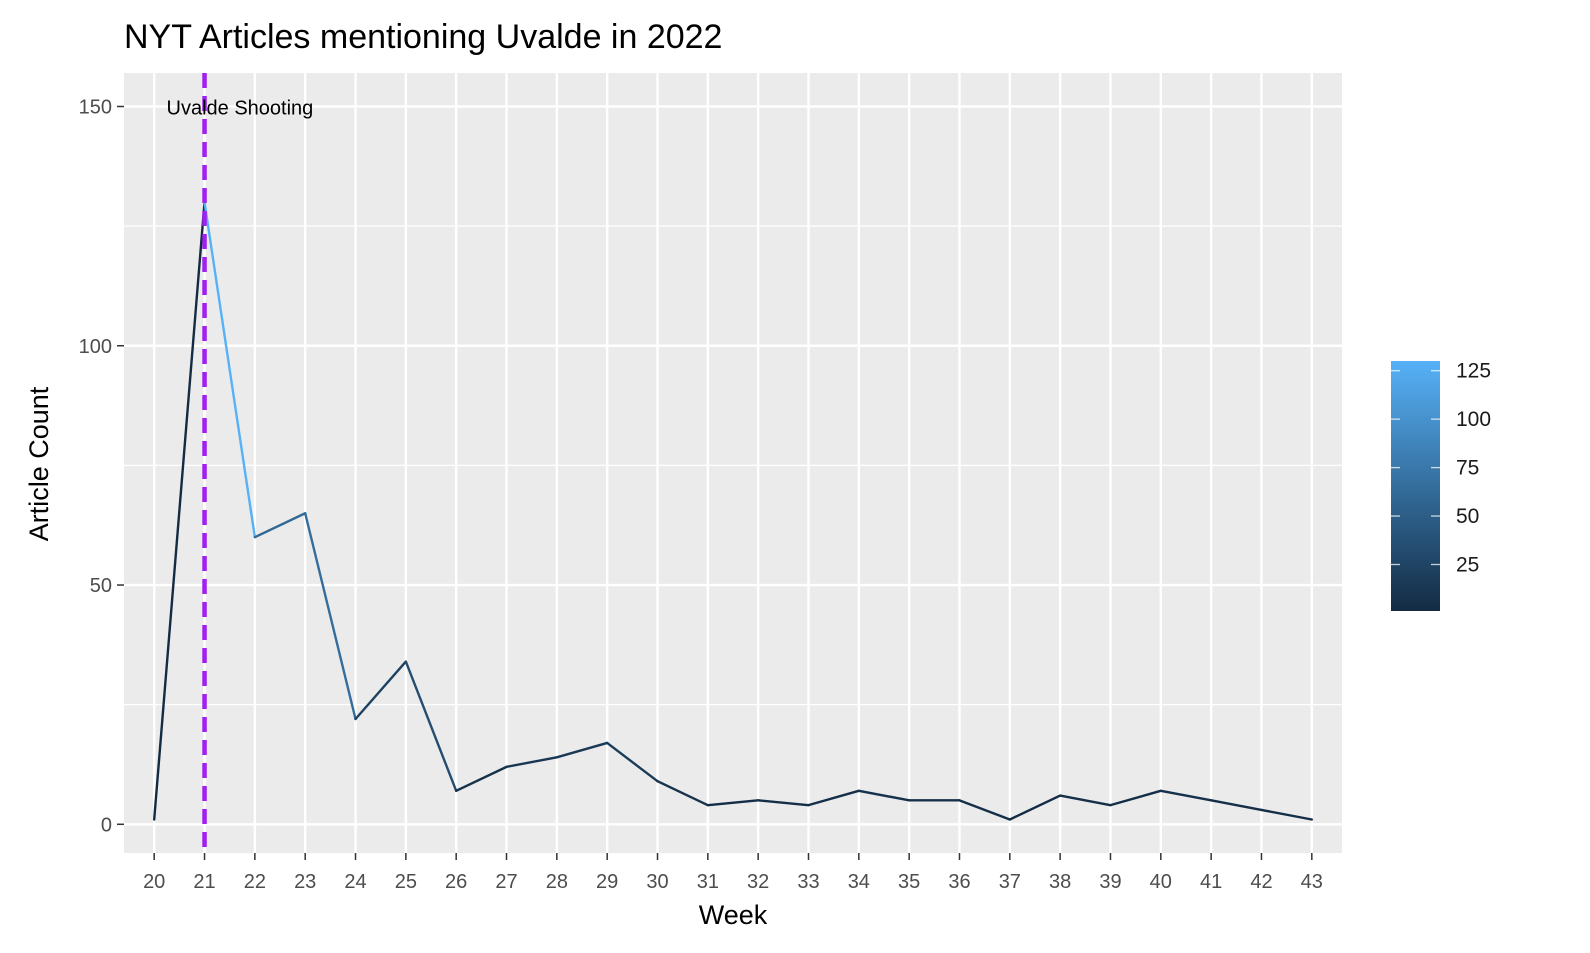 This screenshot has height=953, width=1590. I want to click on y-axis-title: Article Count, so click(39, 463).